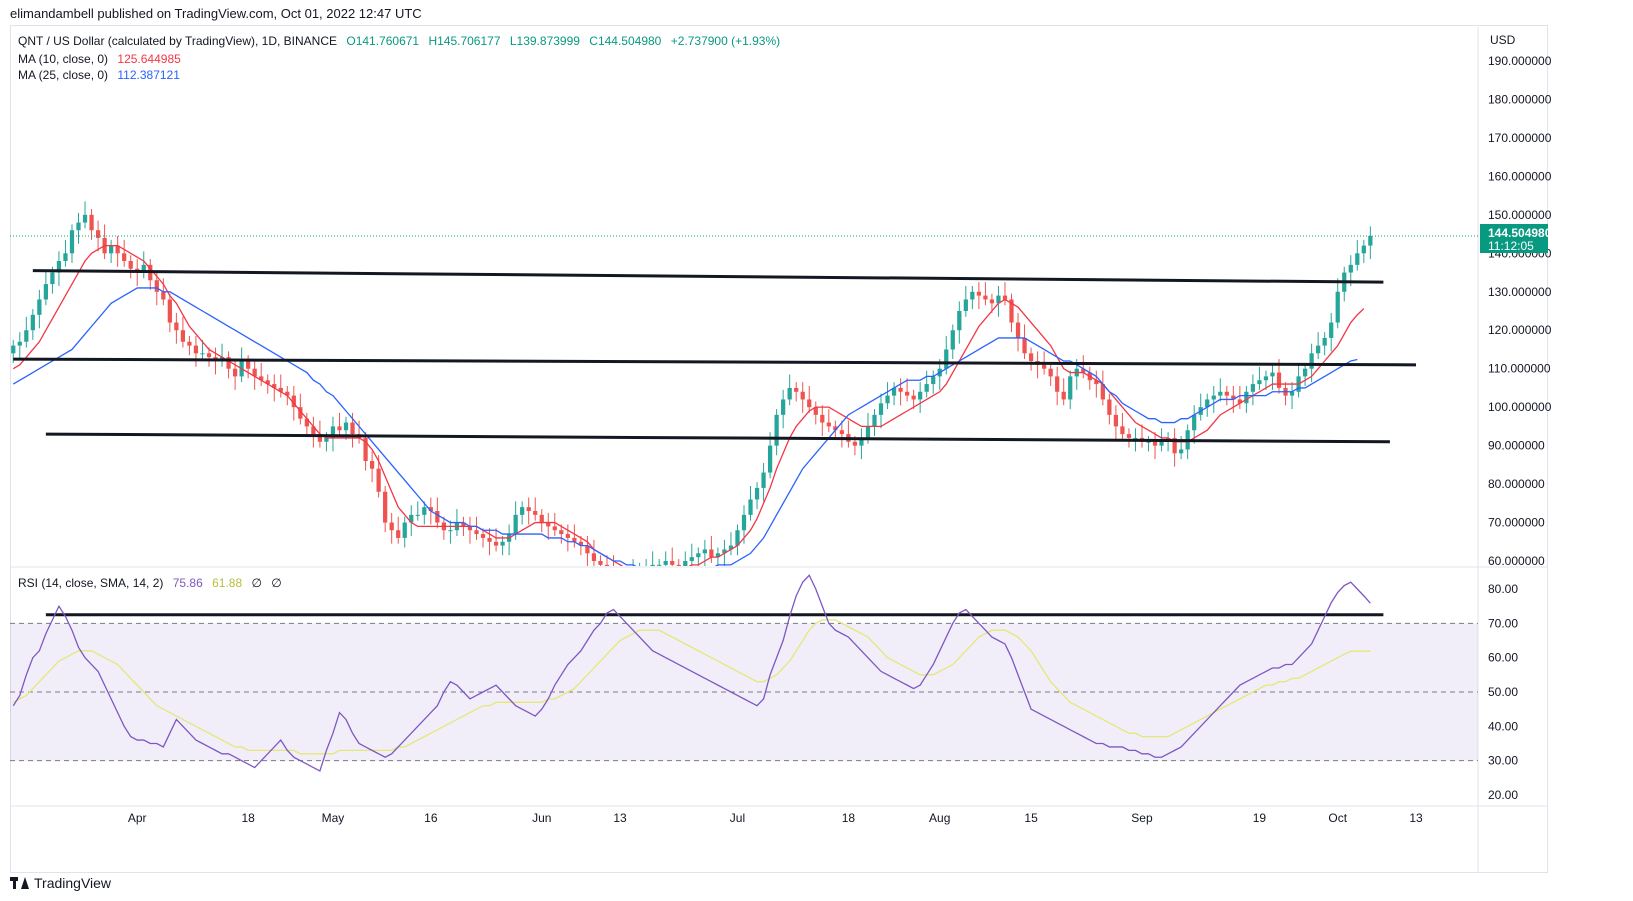  What do you see at coordinates (1503, 761) in the screenshot?
I see `rsi-tick-label: 30.00` at bounding box center [1503, 761].